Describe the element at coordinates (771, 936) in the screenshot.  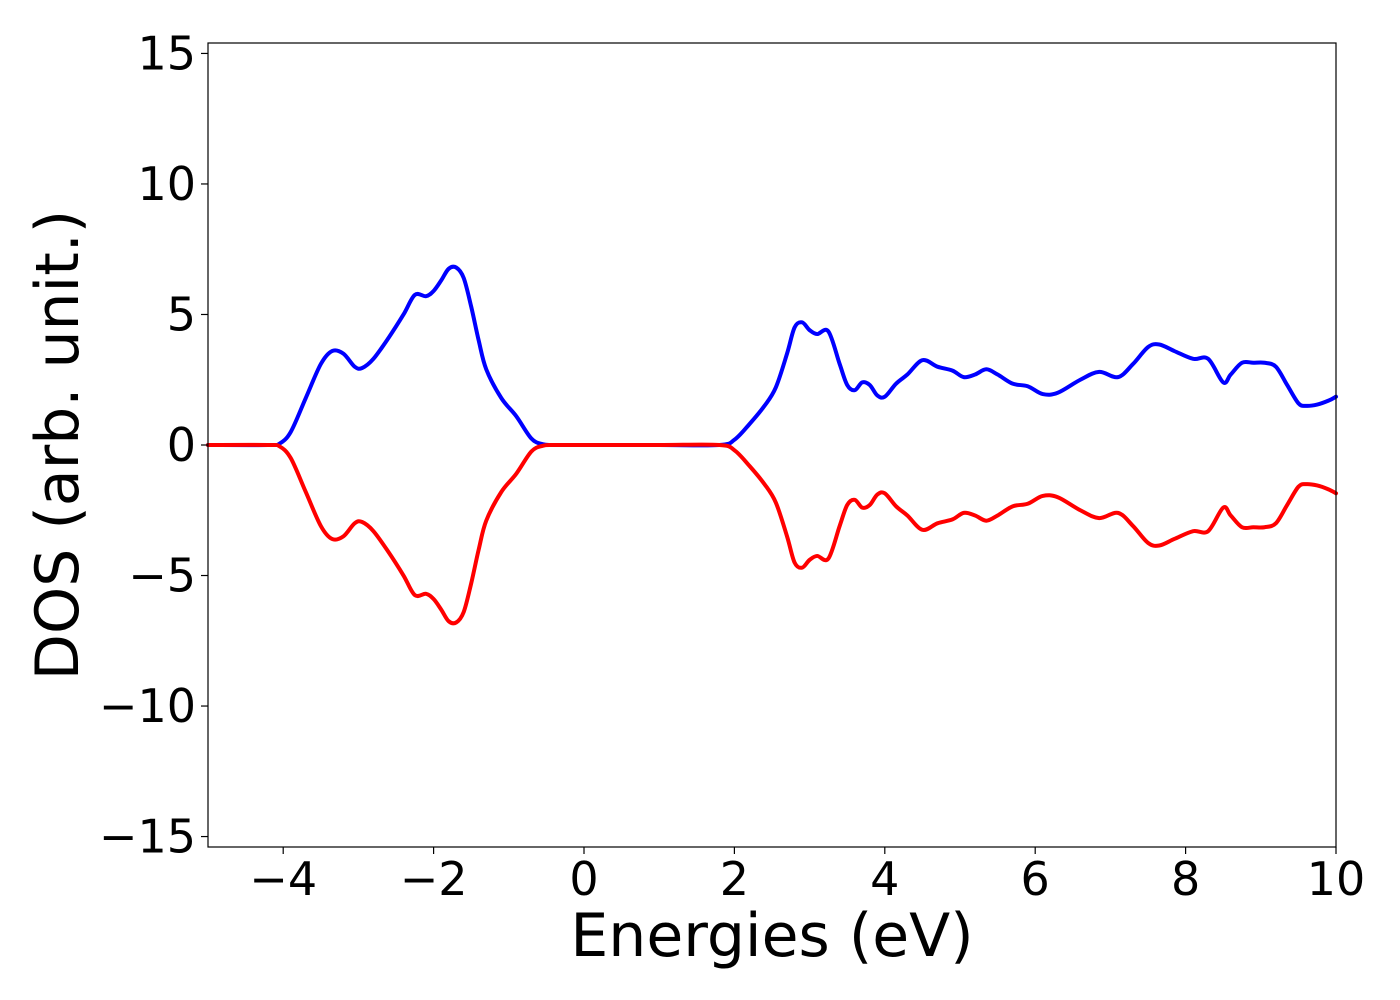
I see `x-axis-label: Energies (eV)` at that location.